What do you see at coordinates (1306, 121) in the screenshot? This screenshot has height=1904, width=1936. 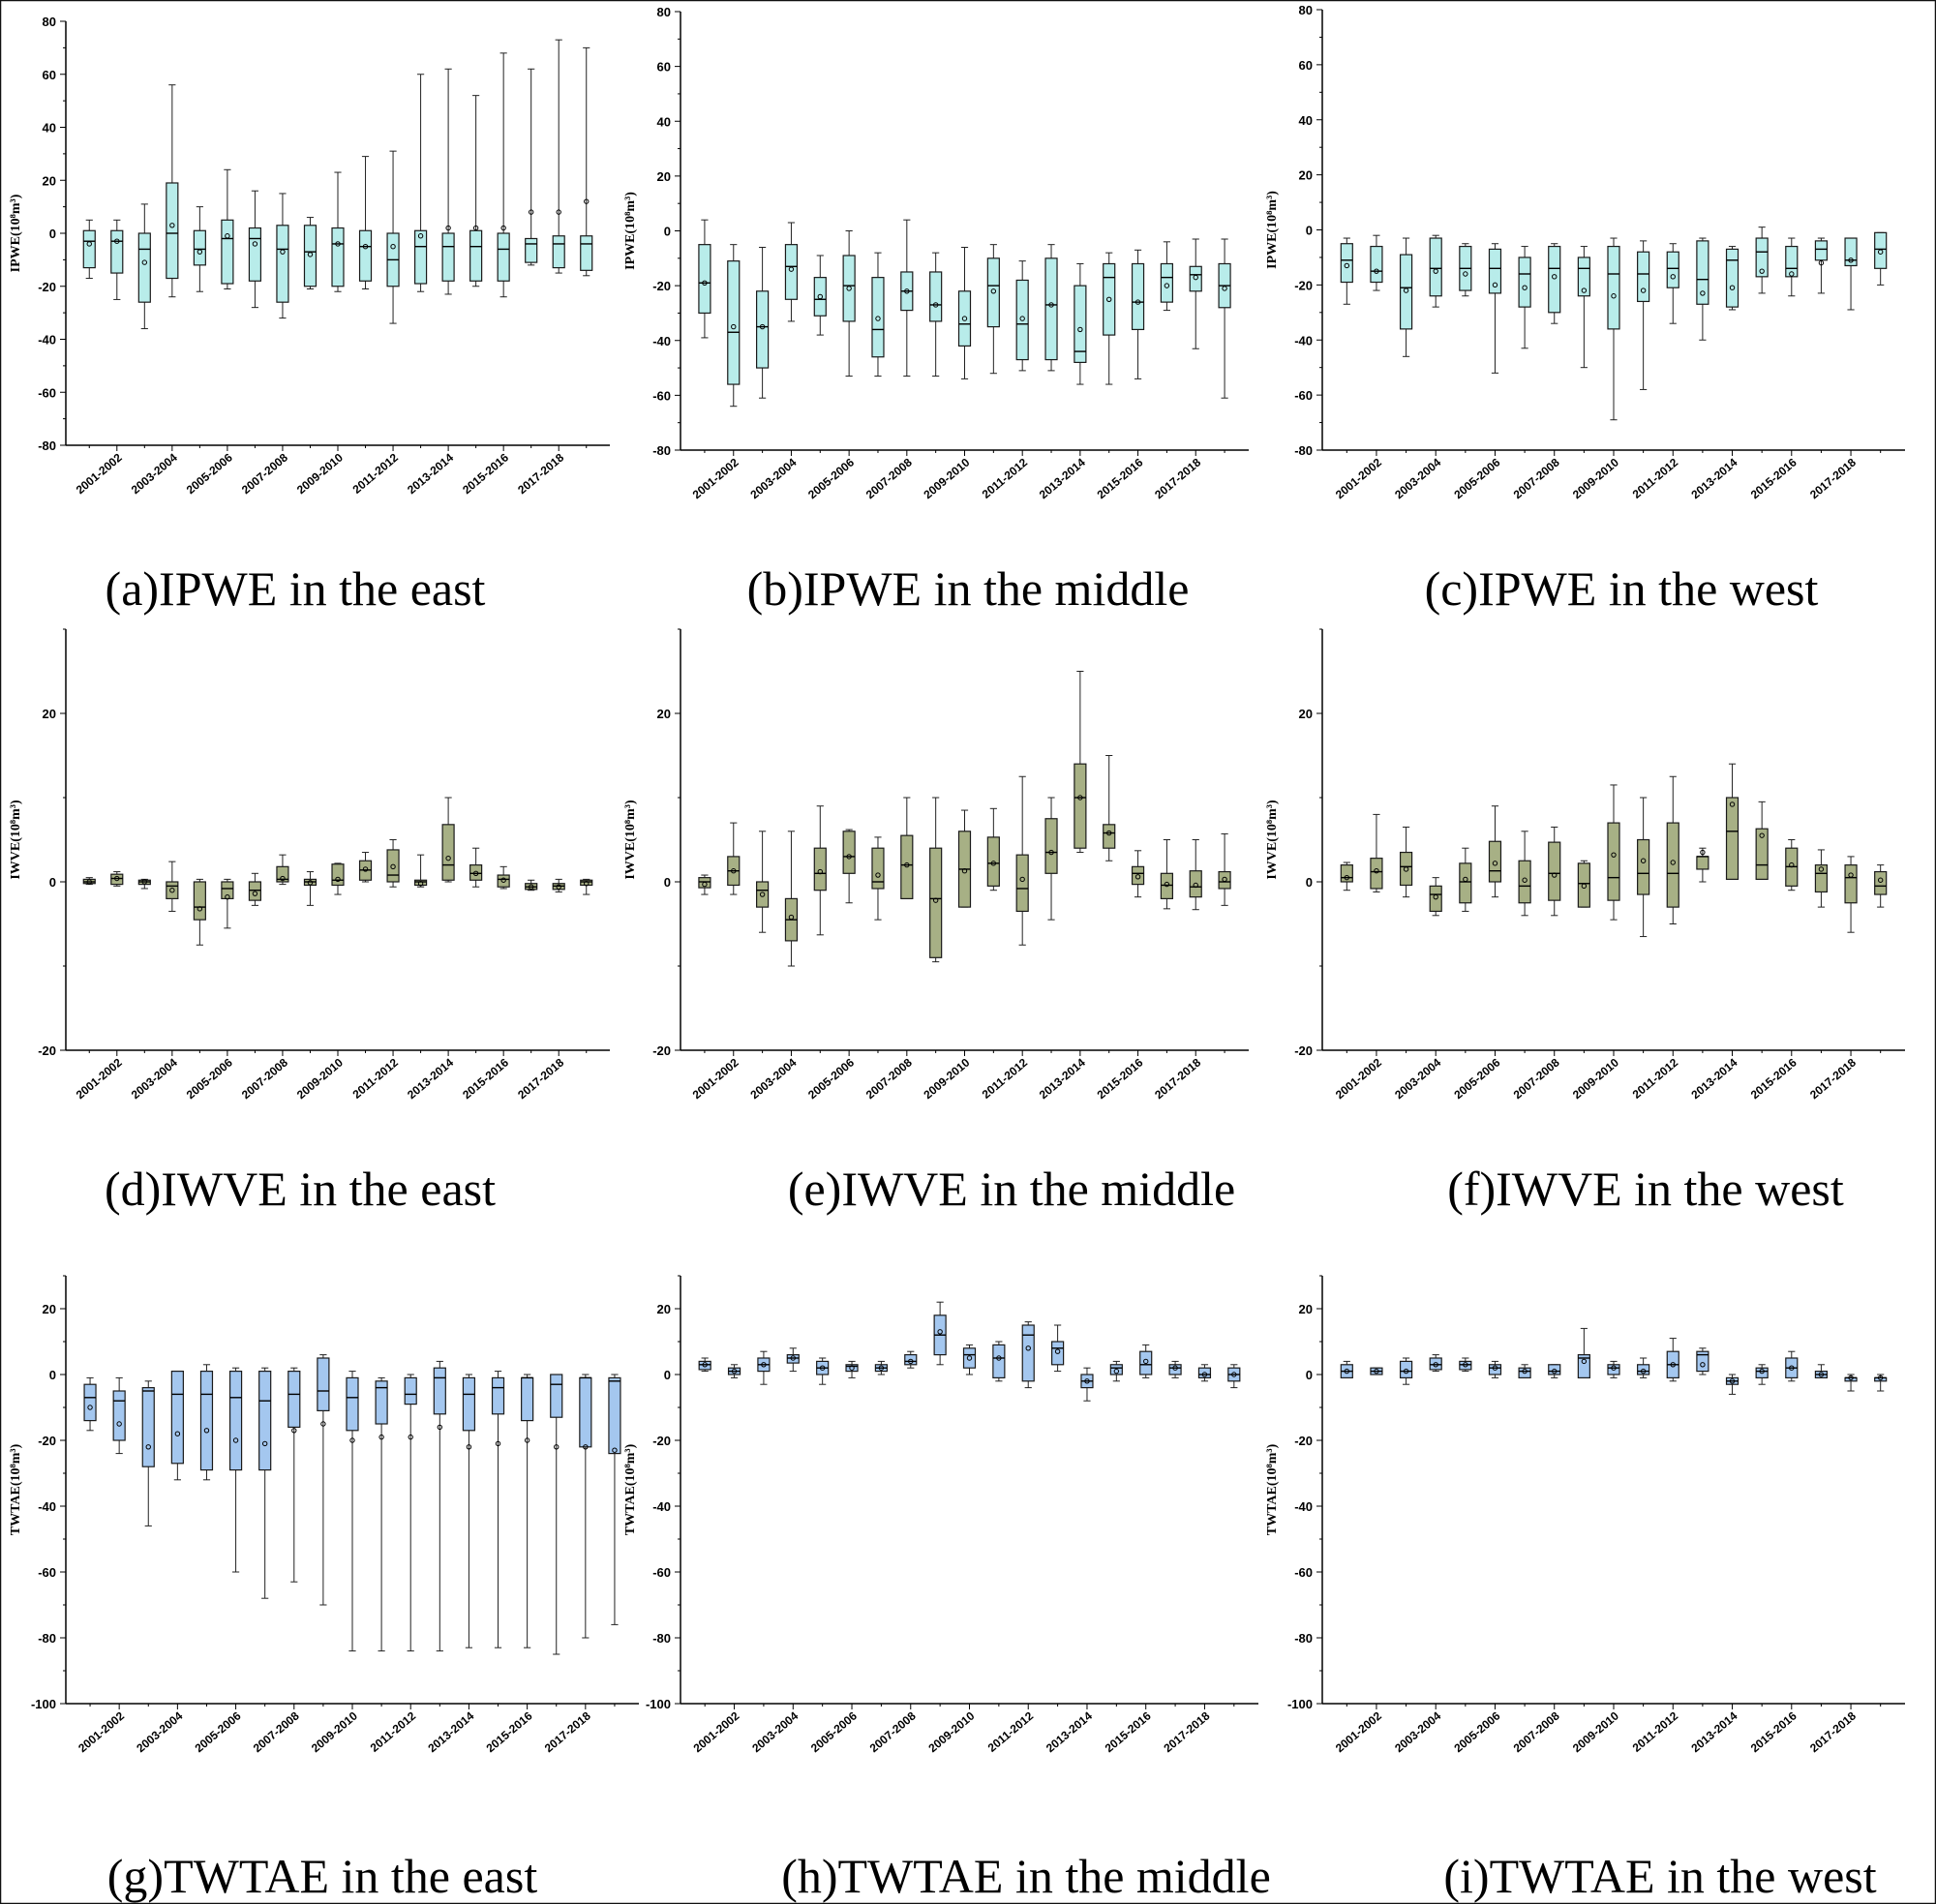 I see `y-tick-label: 40` at bounding box center [1306, 121].